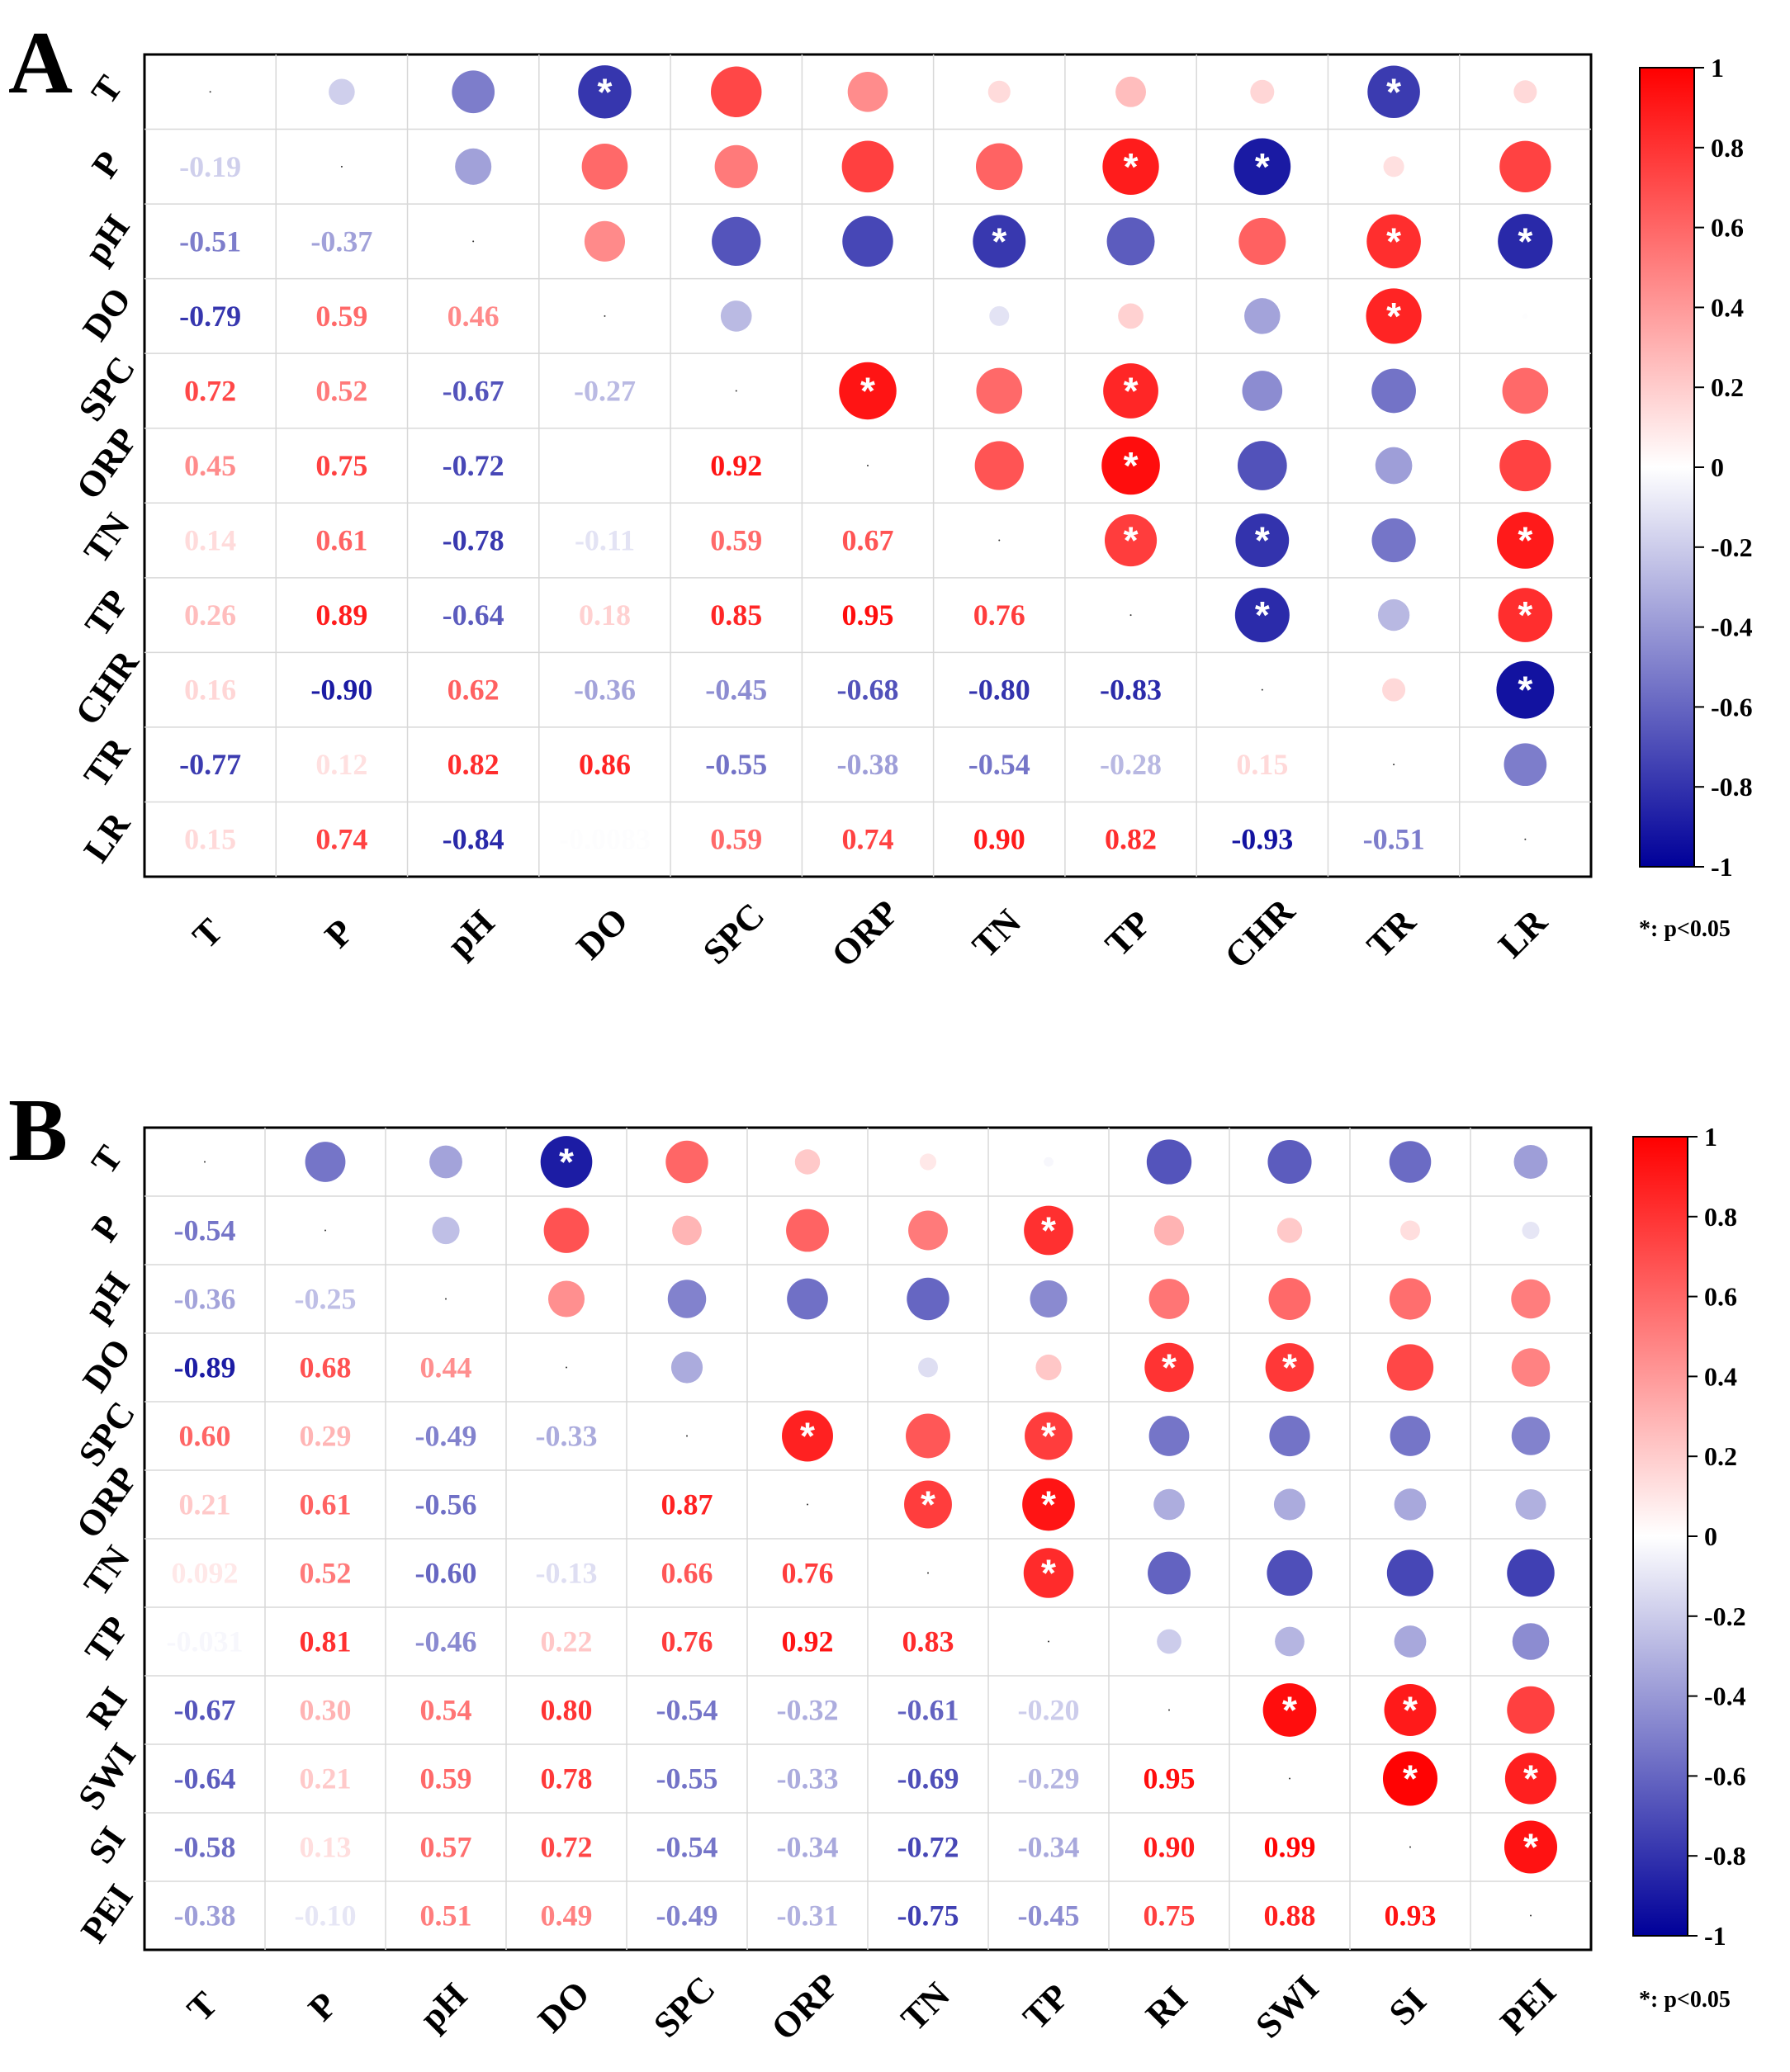 This screenshot has height=2072, width=1790. Describe the element at coordinates (474, 764) in the screenshot. I see `correlation-value: 0.82` at that location.